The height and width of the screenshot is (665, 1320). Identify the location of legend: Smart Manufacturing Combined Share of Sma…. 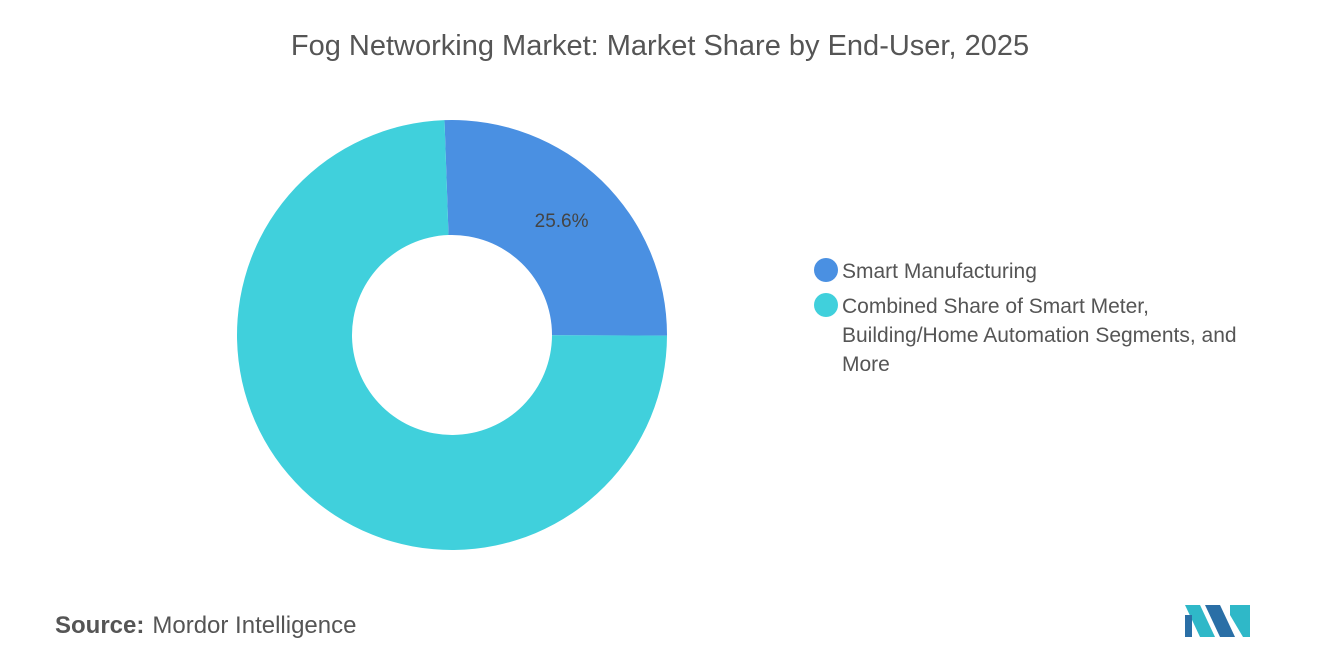
(1039, 321).